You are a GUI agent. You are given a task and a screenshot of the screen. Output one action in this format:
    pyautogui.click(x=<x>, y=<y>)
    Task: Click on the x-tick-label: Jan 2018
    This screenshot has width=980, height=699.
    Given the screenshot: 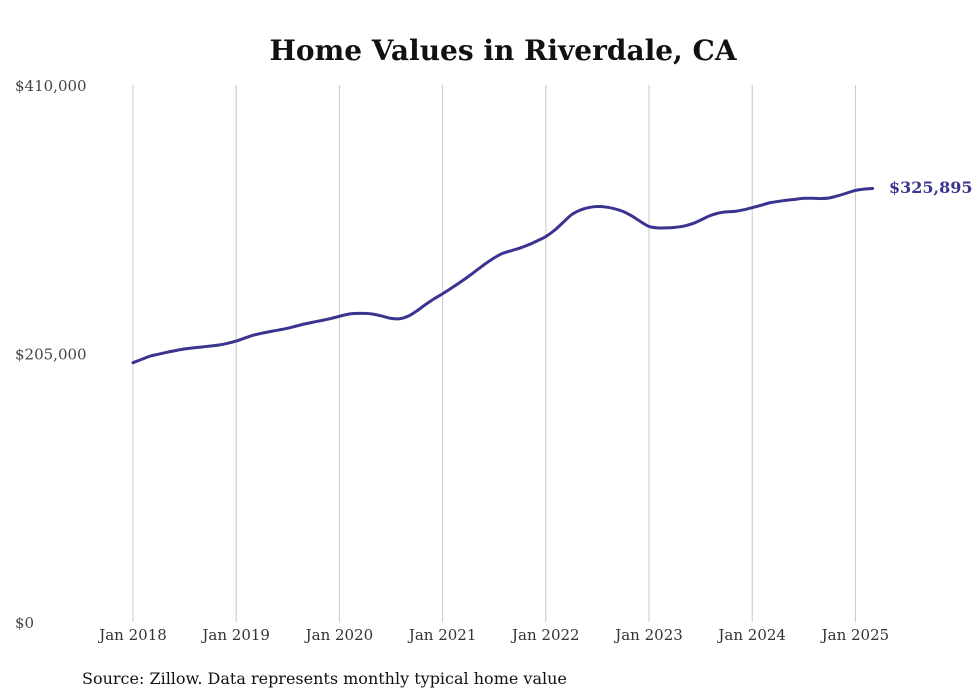 What is the action you would take?
    pyautogui.click(x=132, y=635)
    